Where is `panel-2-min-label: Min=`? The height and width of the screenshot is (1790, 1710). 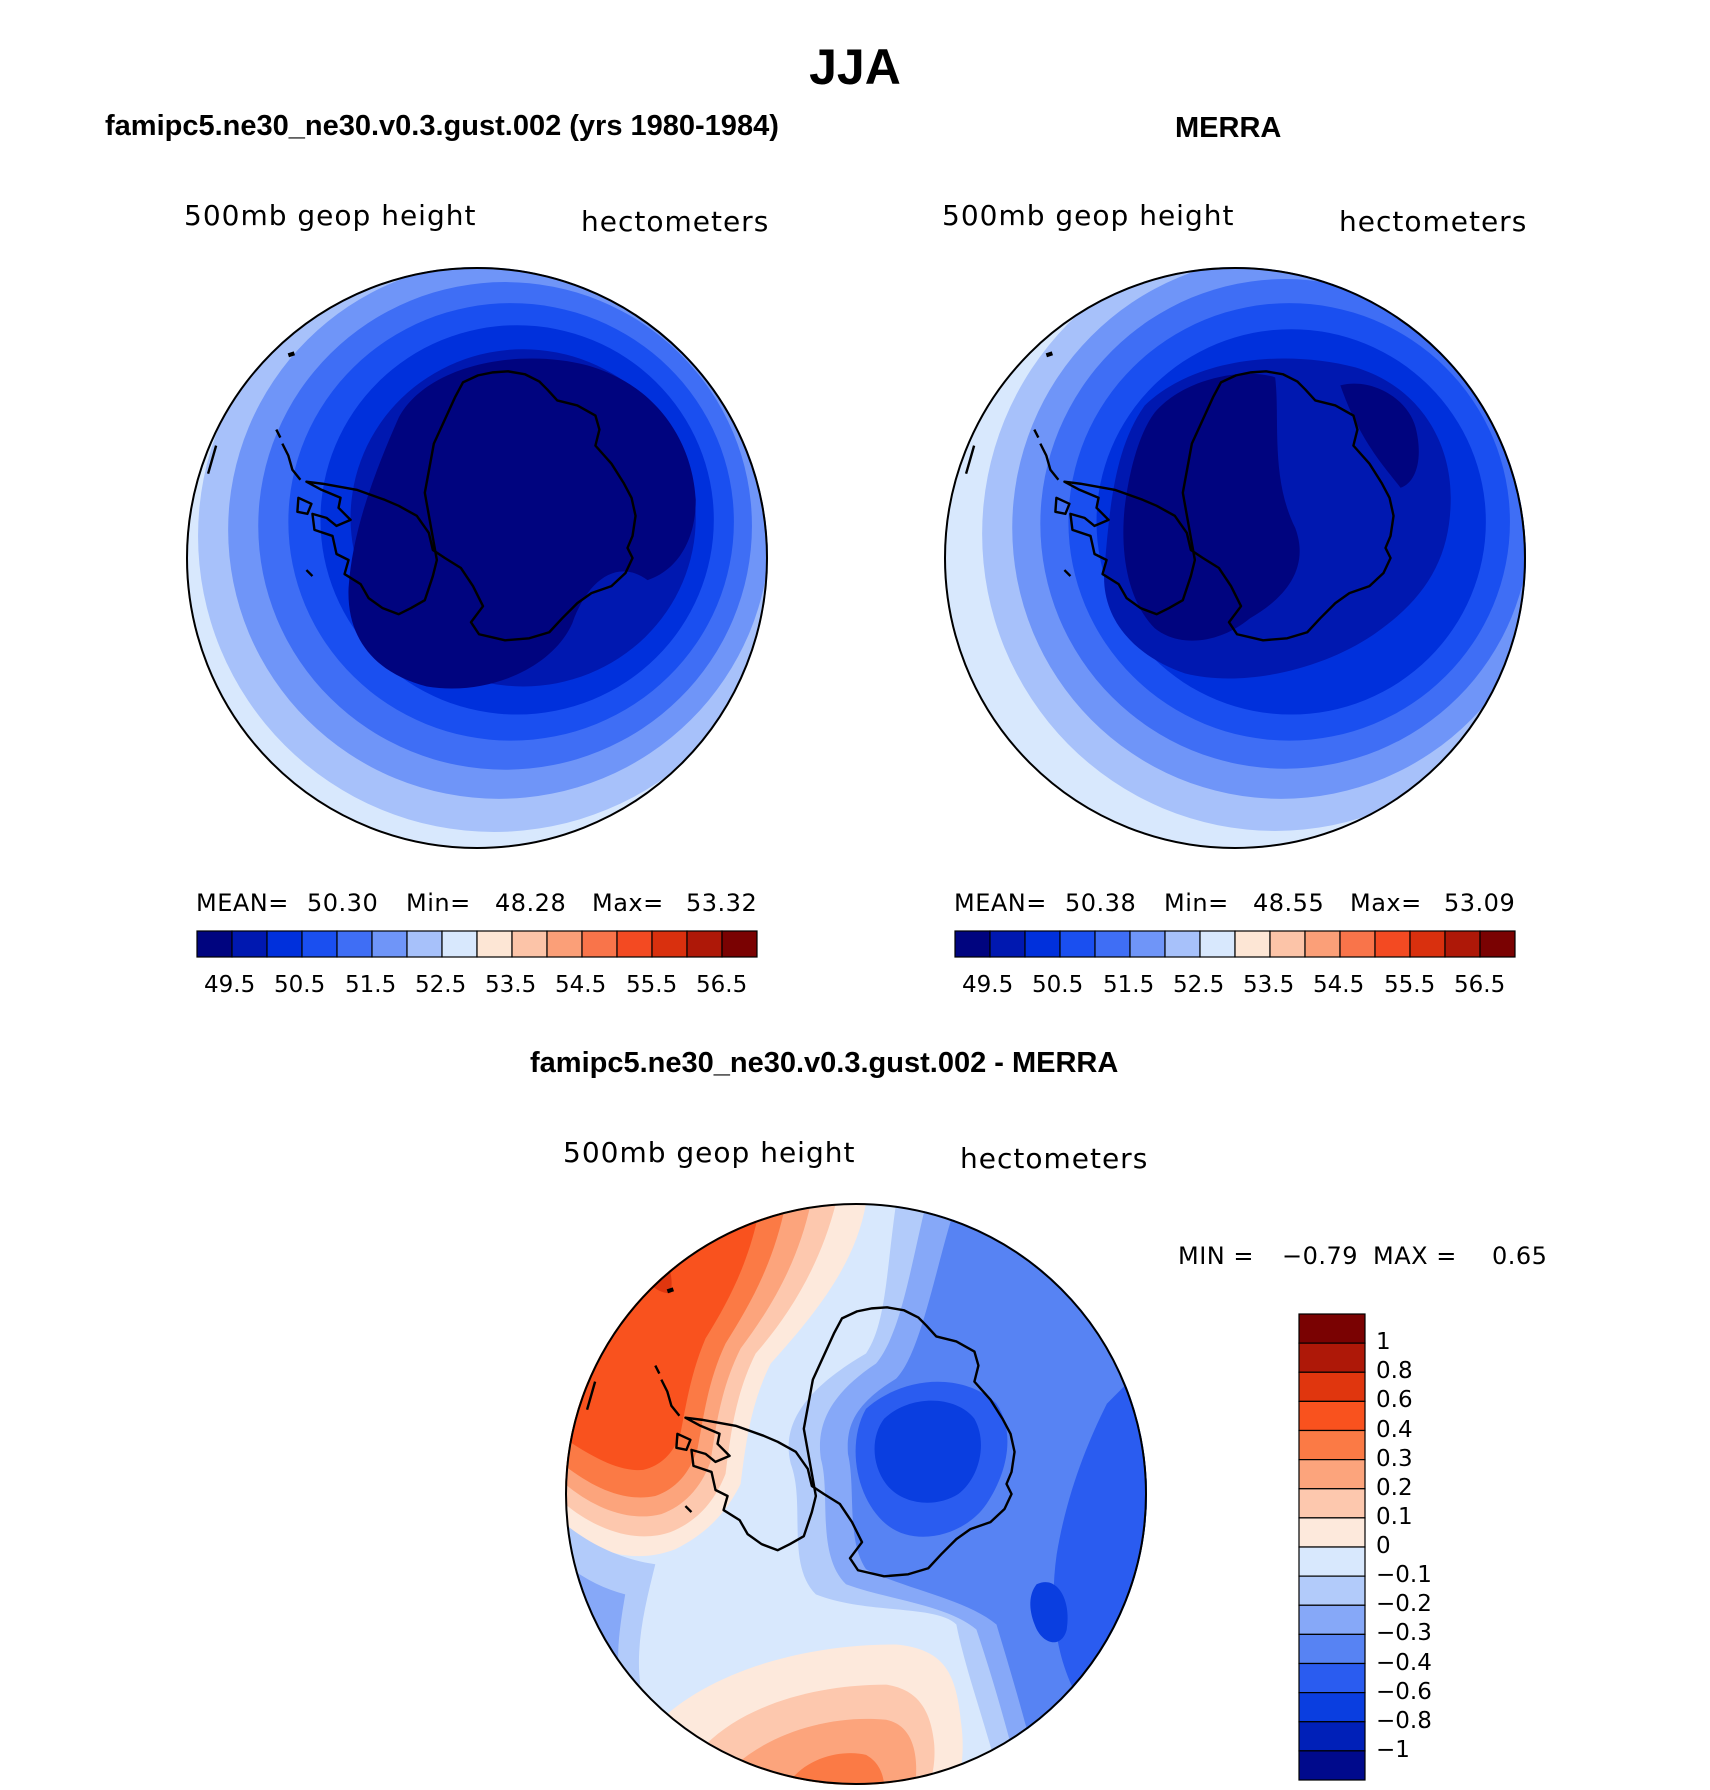 panel-2-min-label: Min= is located at coordinates (1196, 903).